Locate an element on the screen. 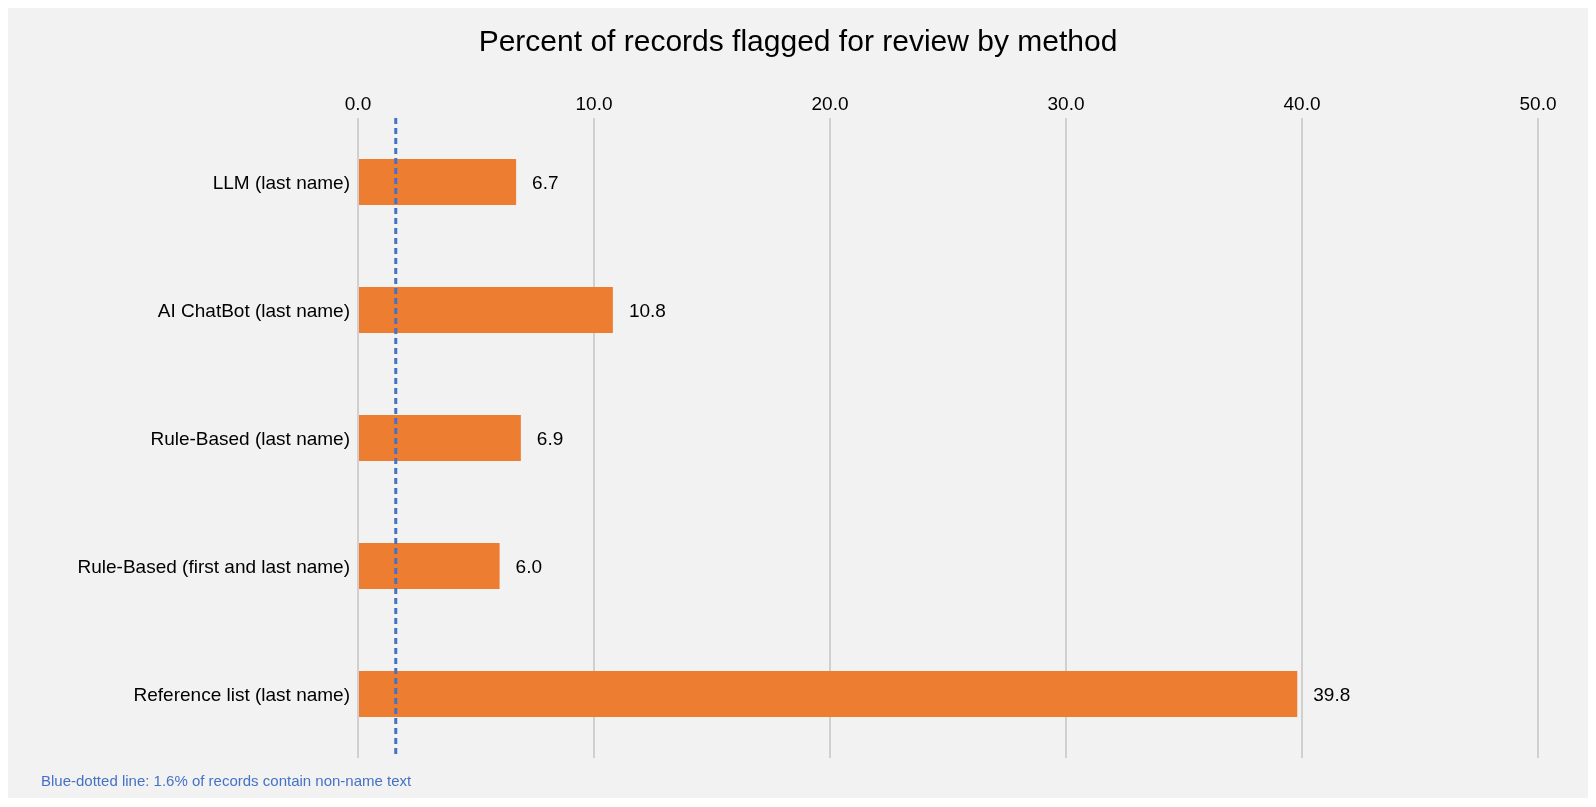  data-label: 10.8 is located at coordinates (647, 310).